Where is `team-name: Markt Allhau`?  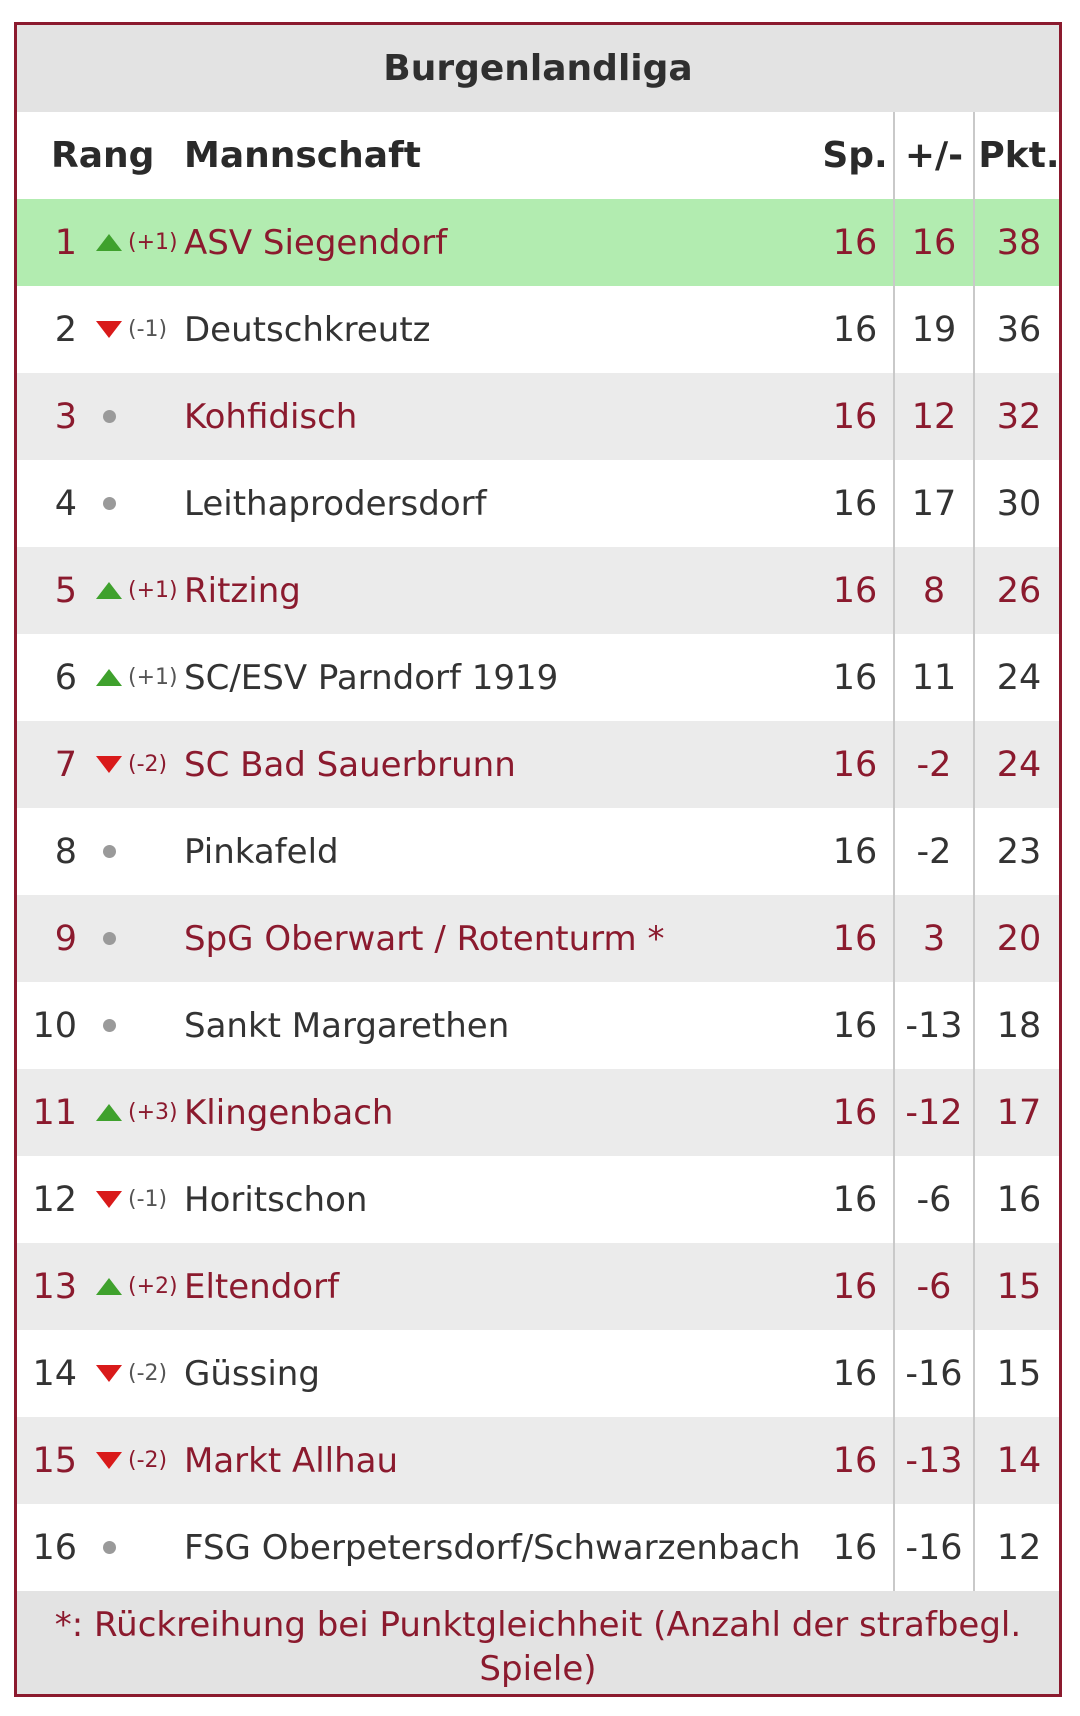 team-name: Markt Allhau is located at coordinates (291, 1460).